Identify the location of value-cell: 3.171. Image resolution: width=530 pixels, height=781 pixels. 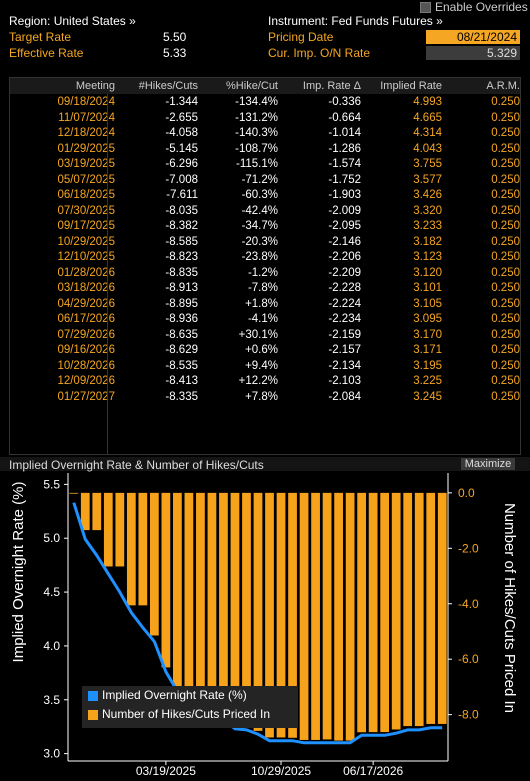
(427, 350).